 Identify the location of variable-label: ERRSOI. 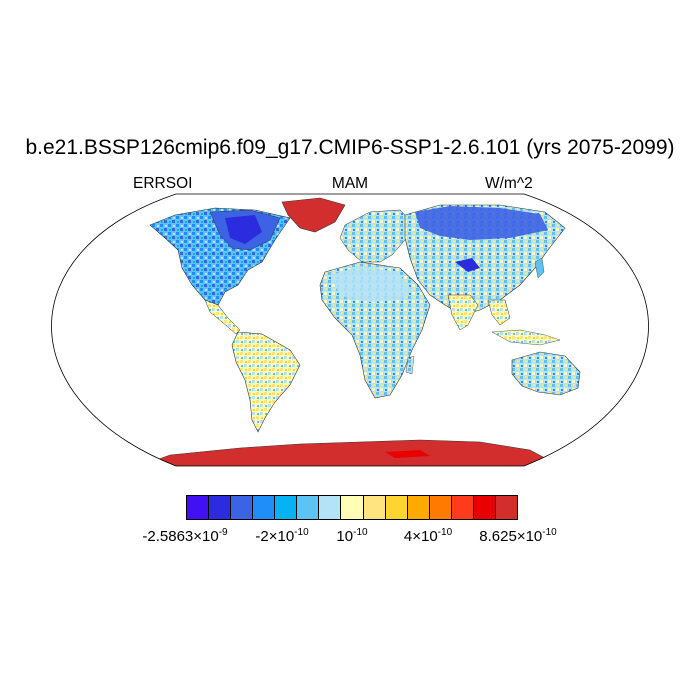
(163, 183).